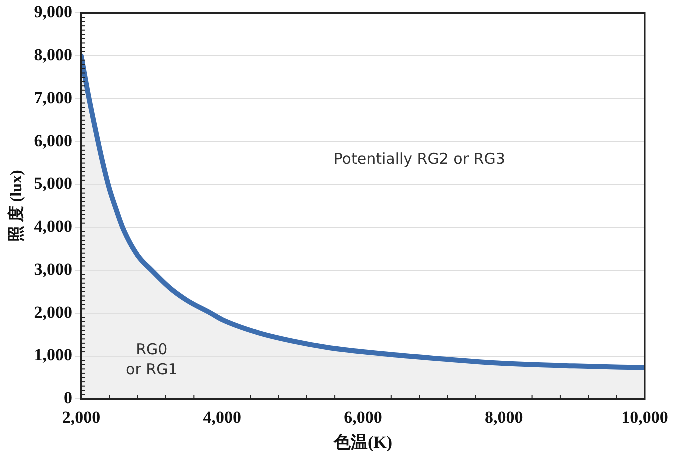  I want to click on y-tick-label: 1,000, so click(53, 355).